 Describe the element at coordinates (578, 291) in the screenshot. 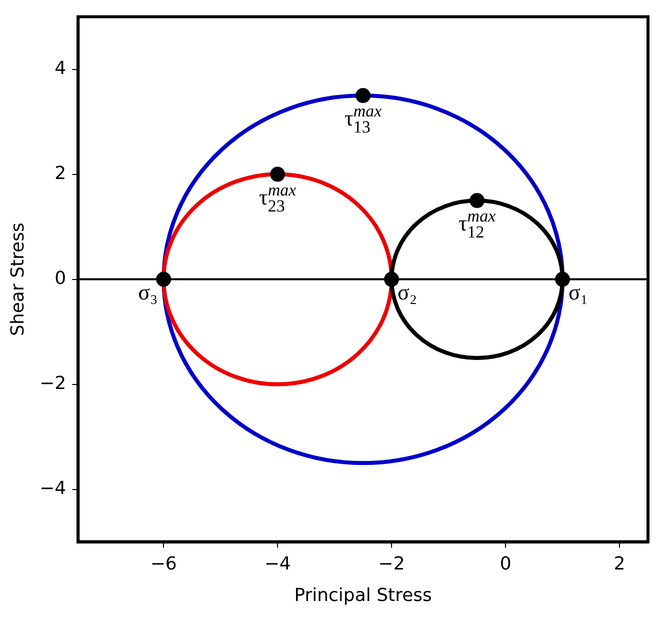

I see `annotation: σ₁` at that location.